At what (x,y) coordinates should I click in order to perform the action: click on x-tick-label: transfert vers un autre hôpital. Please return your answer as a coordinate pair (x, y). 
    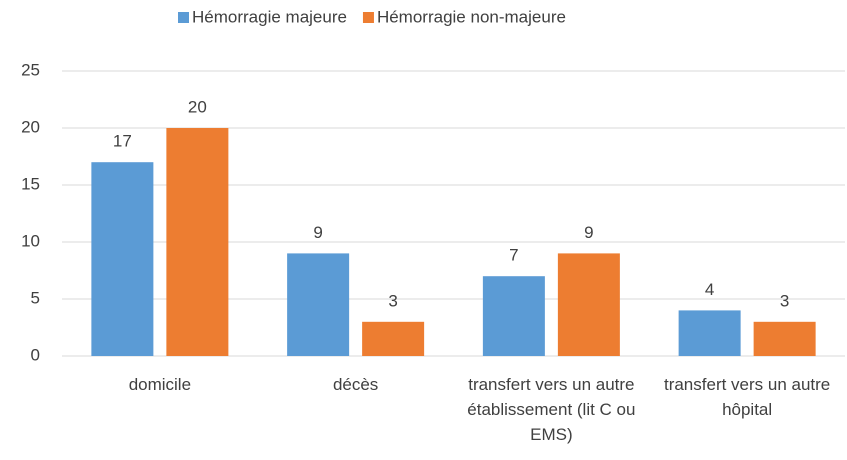
    Looking at the image, I should click on (747, 397).